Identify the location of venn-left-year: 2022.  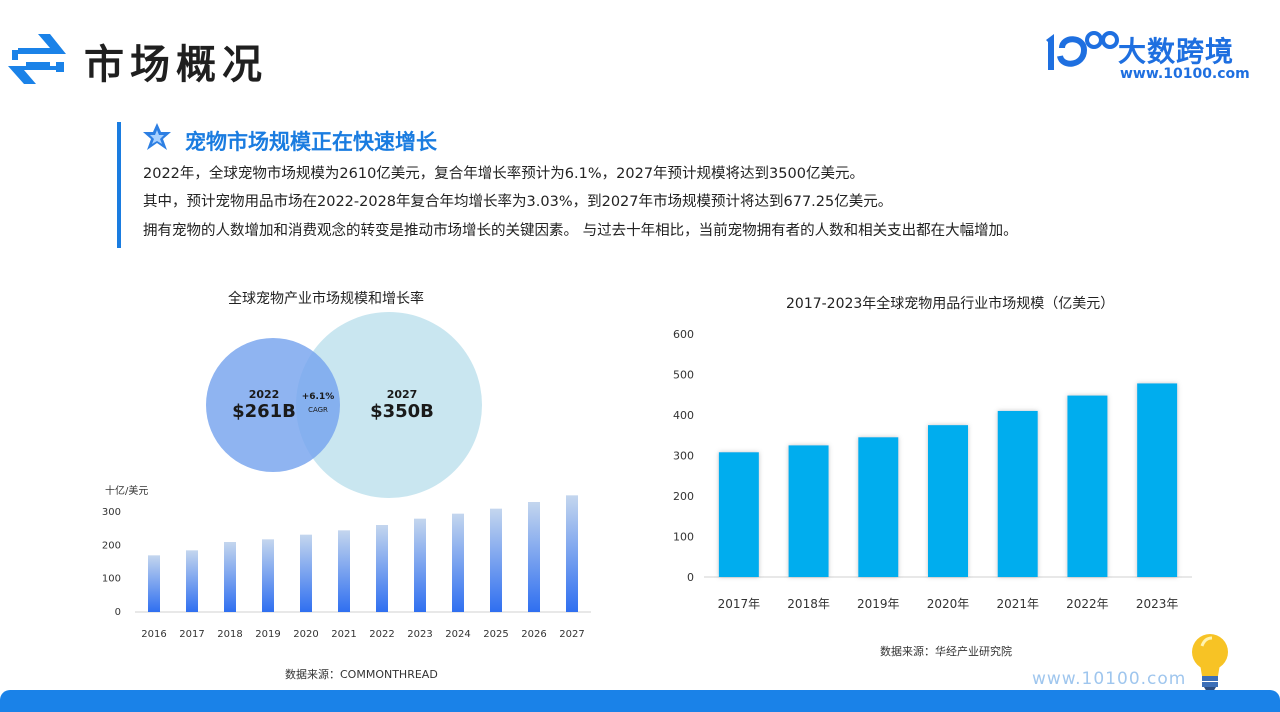
(264, 394).